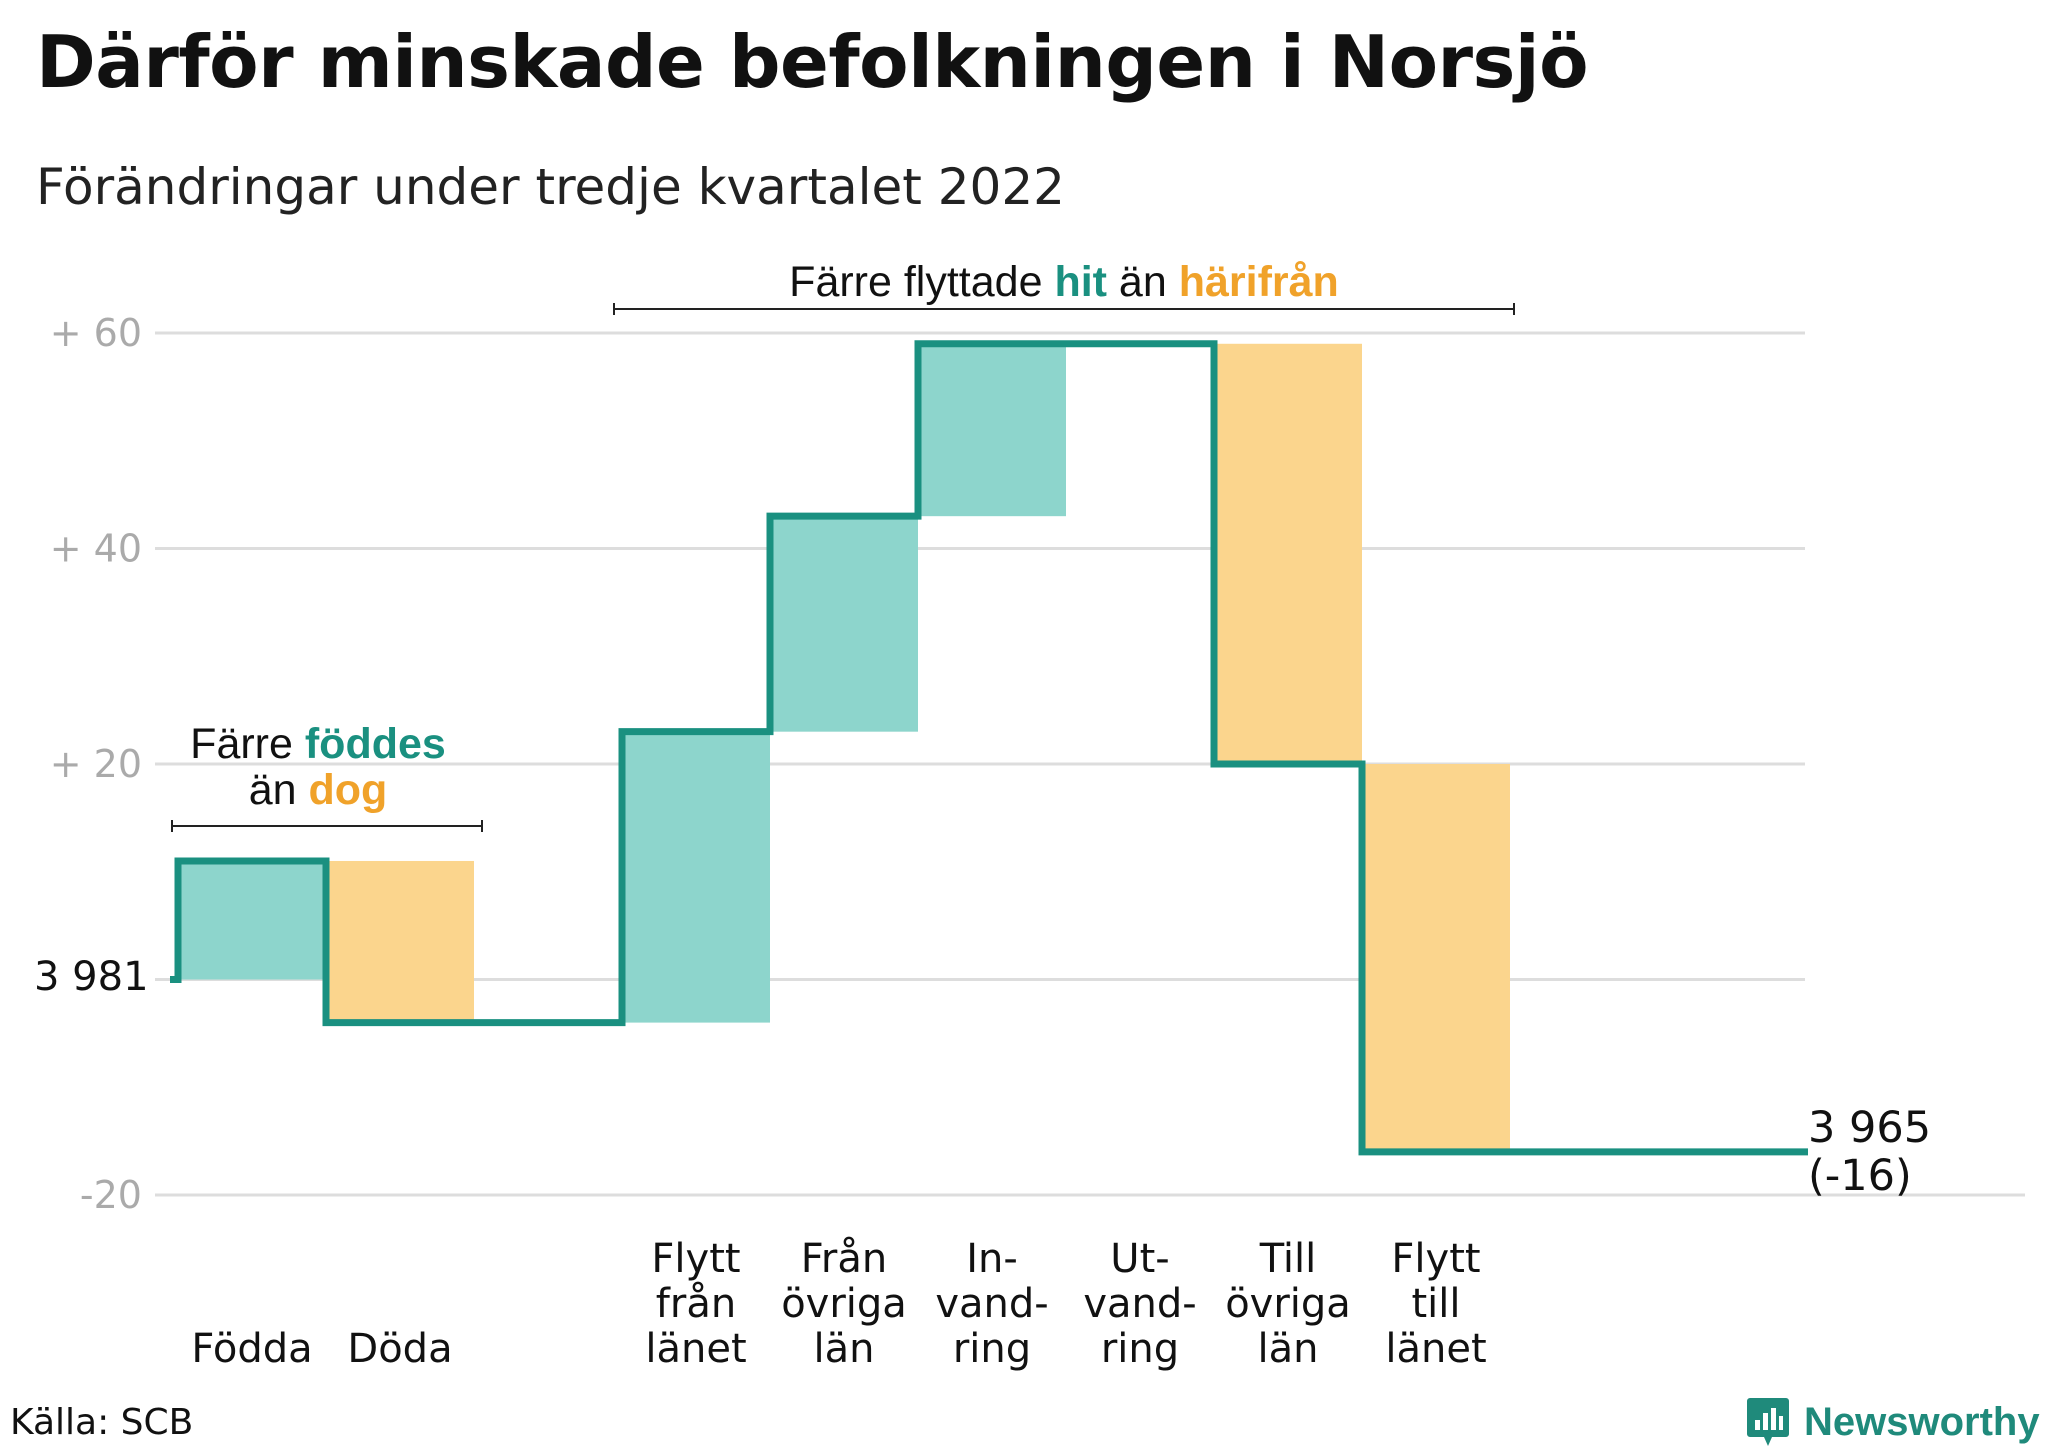 The width and height of the screenshot is (2048, 1450). I want to click on annotation-highlight-in: hit, so click(1080, 282).